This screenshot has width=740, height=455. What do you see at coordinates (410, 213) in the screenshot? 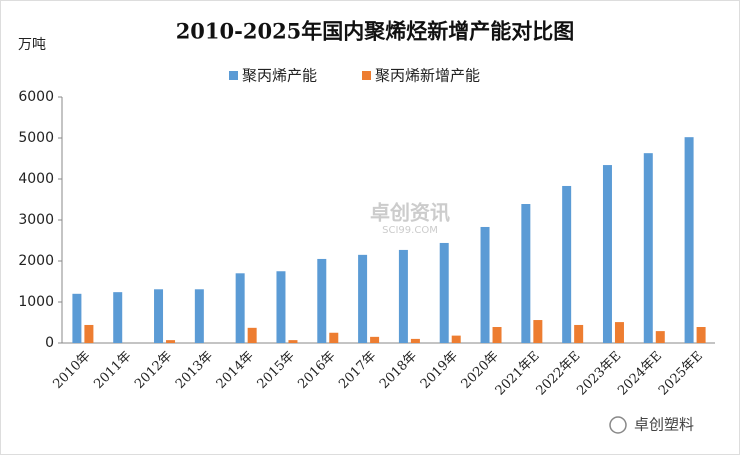
I see `watermark: 卓创资讯` at bounding box center [410, 213].